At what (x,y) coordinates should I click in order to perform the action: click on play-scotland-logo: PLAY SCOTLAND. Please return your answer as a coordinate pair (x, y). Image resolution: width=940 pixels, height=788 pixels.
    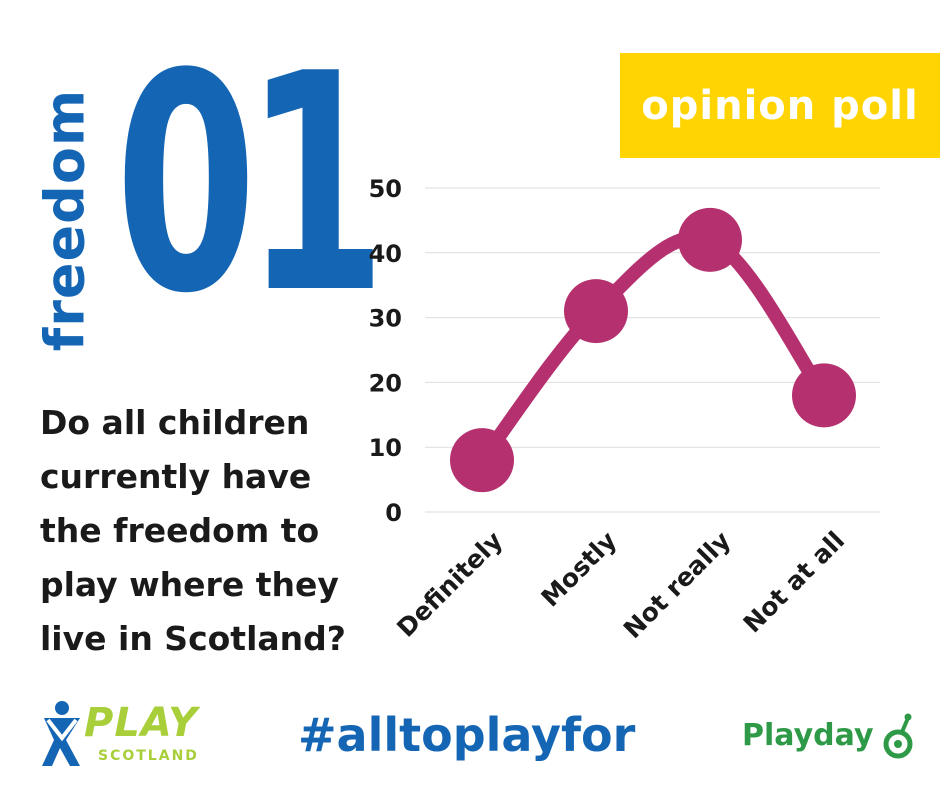
    Looking at the image, I should click on (125, 736).